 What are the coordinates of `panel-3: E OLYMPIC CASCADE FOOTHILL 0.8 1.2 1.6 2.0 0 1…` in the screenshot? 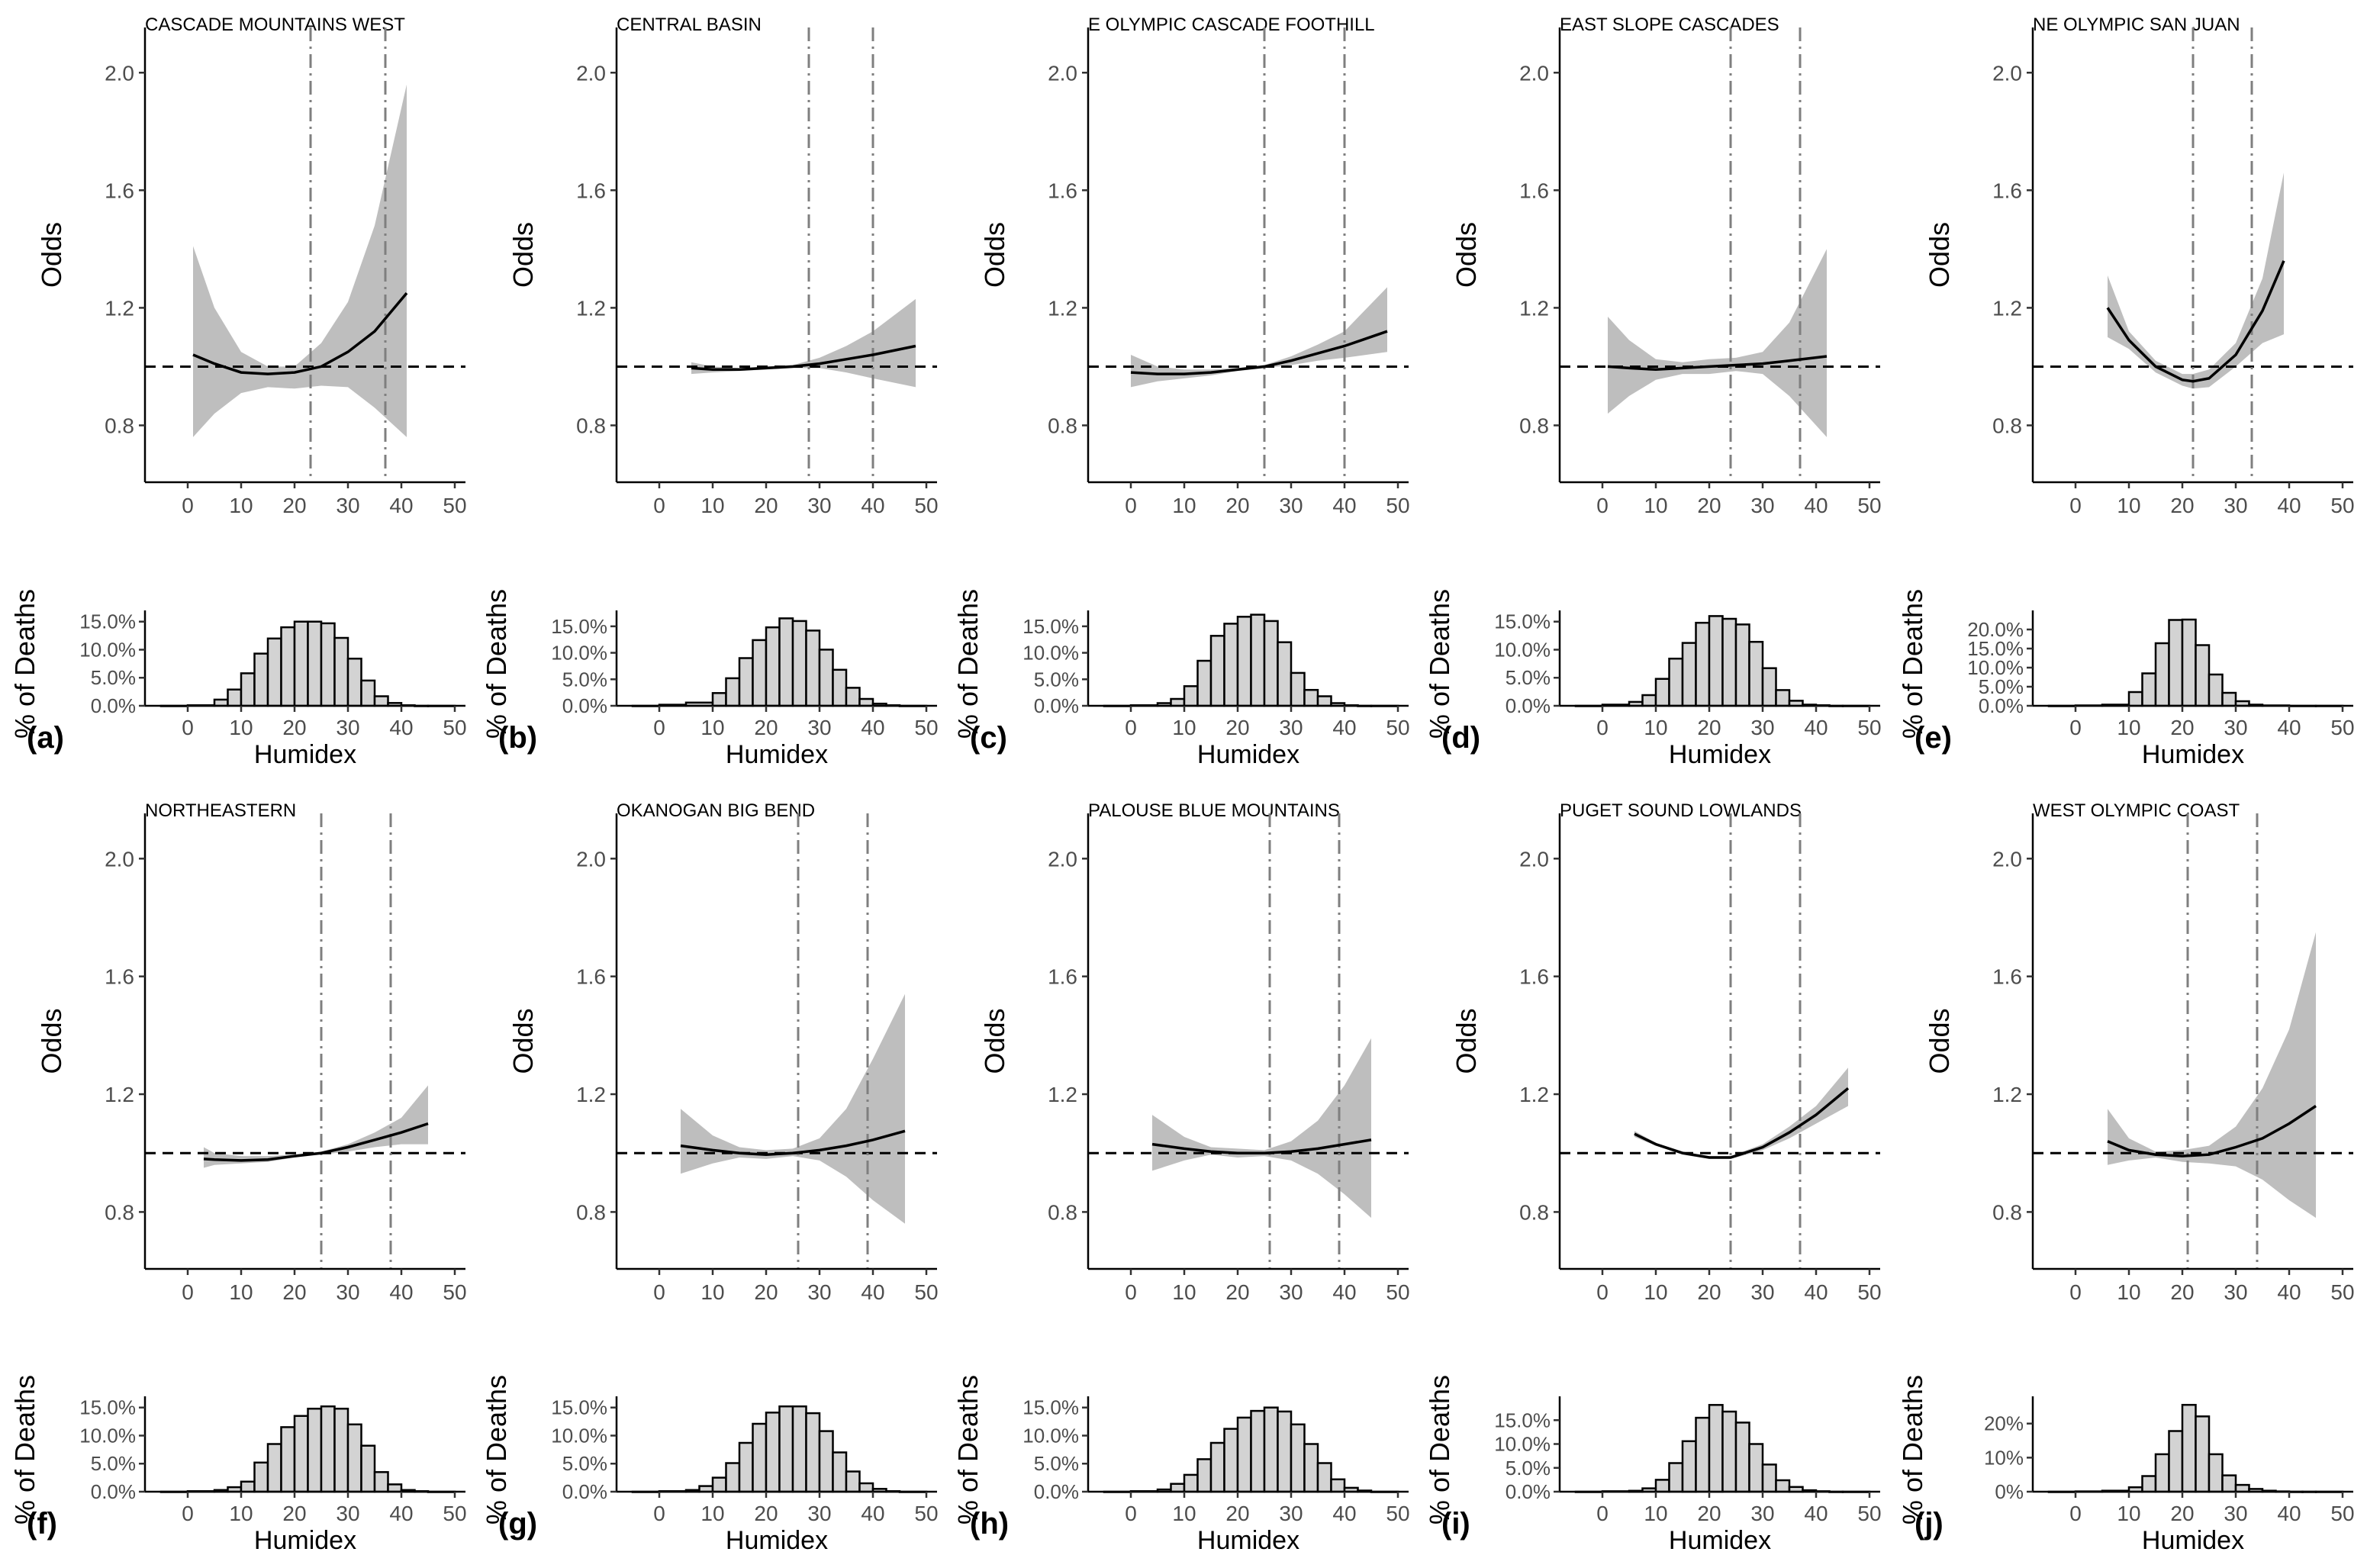 It's located at (1181, 391).